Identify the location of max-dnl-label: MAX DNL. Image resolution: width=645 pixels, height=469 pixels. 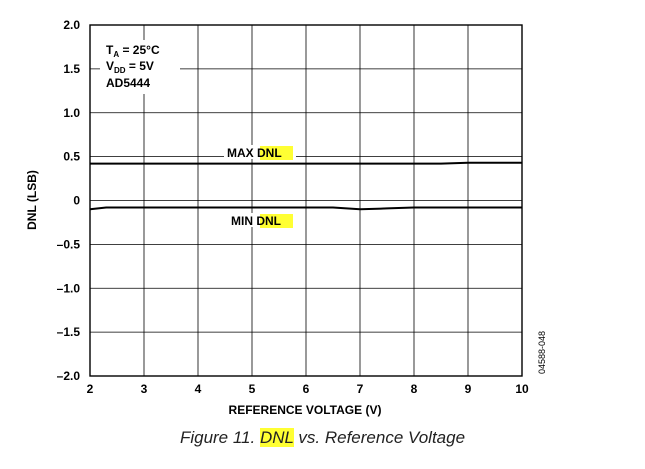
(254, 153).